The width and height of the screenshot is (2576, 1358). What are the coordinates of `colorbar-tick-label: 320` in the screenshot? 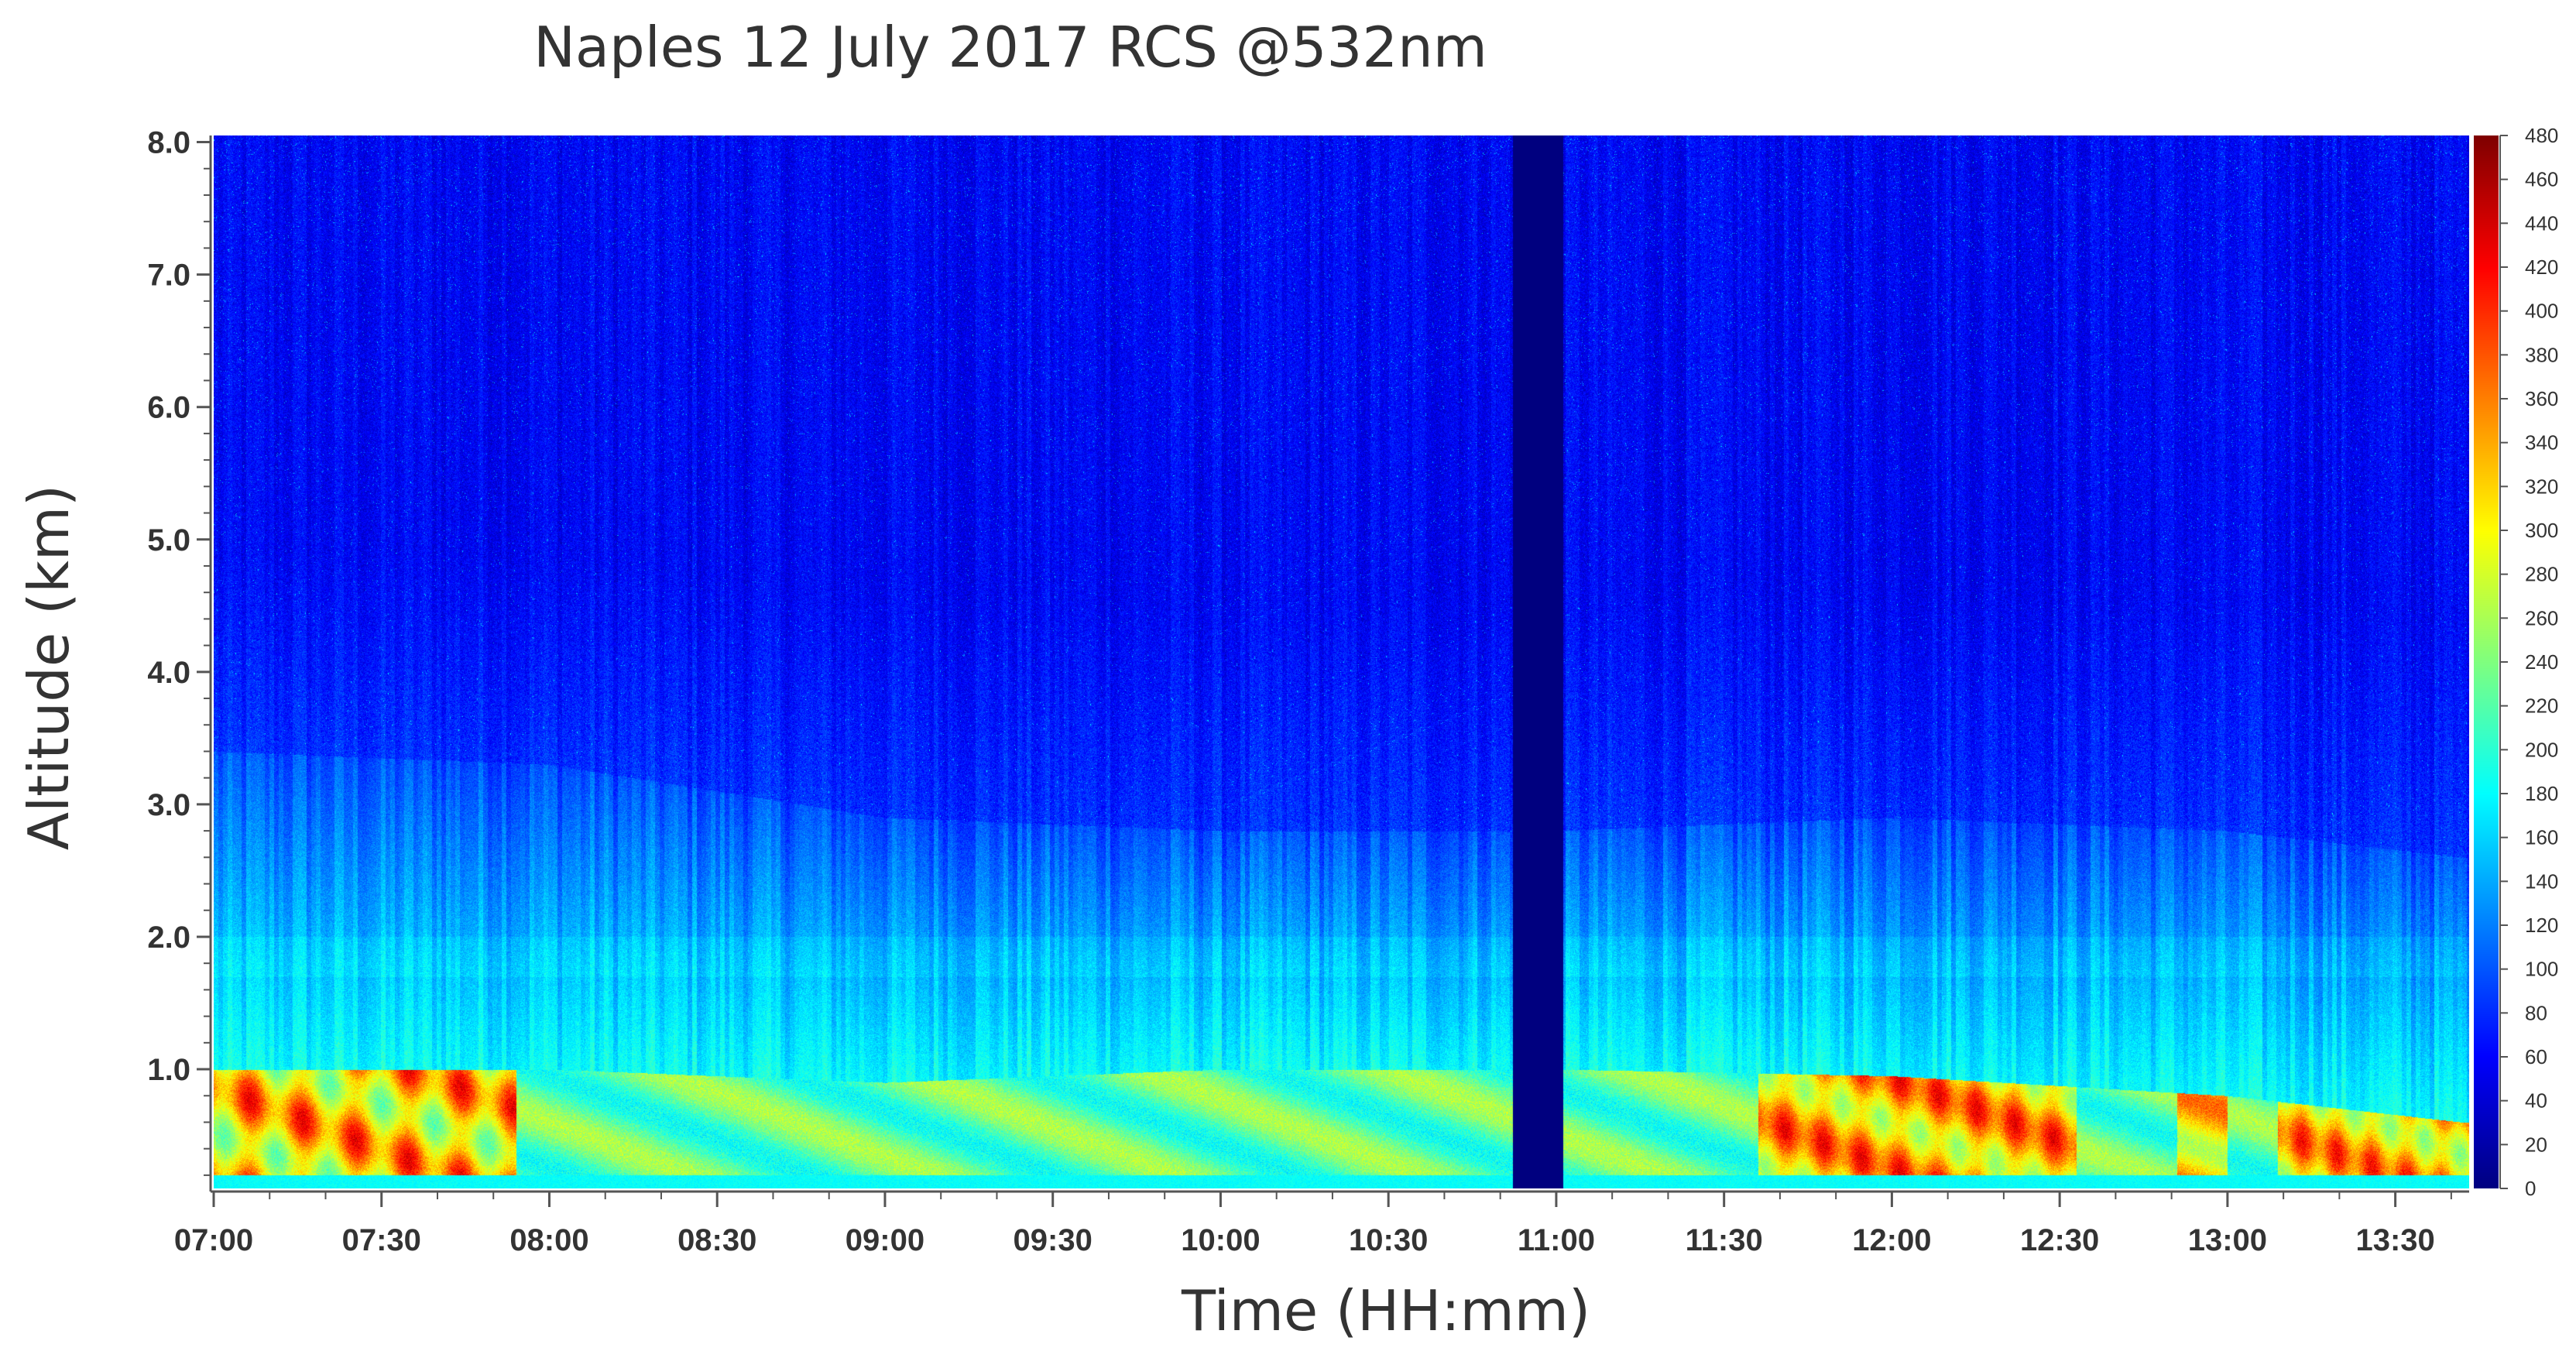 It's located at (2541, 487).